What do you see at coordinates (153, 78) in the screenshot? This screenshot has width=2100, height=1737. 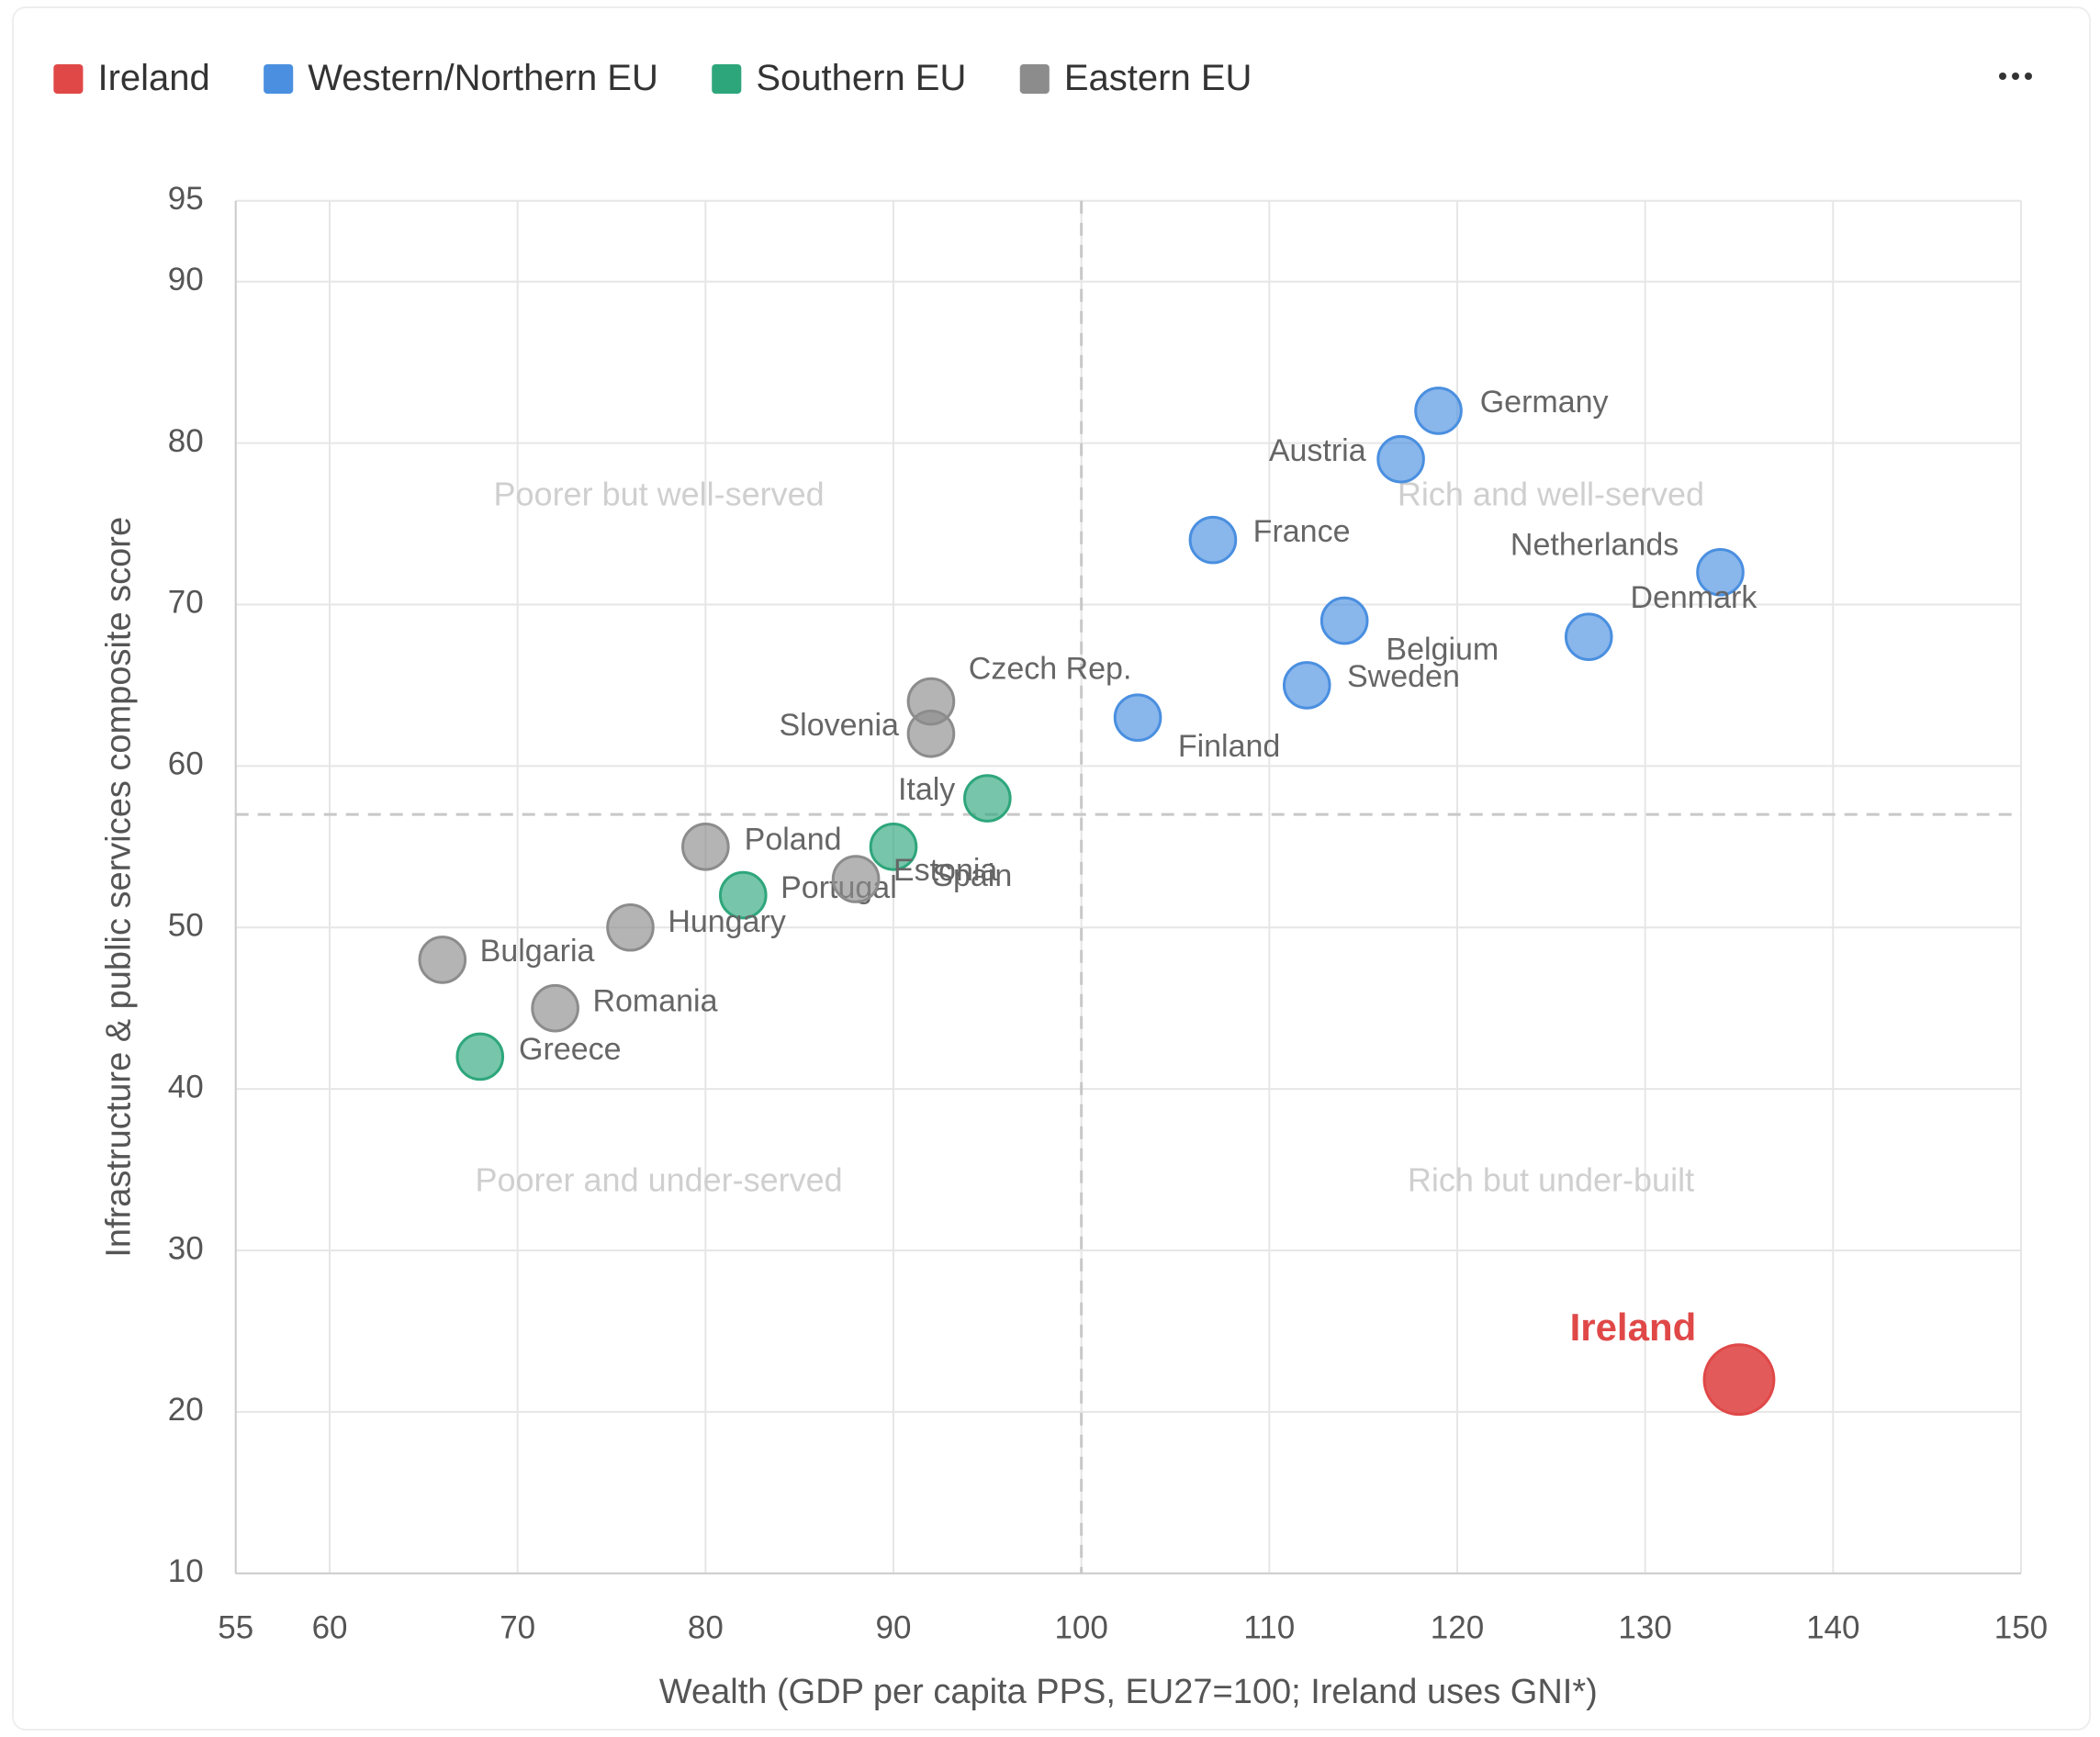 I see `legend-label: Ireland` at bounding box center [153, 78].